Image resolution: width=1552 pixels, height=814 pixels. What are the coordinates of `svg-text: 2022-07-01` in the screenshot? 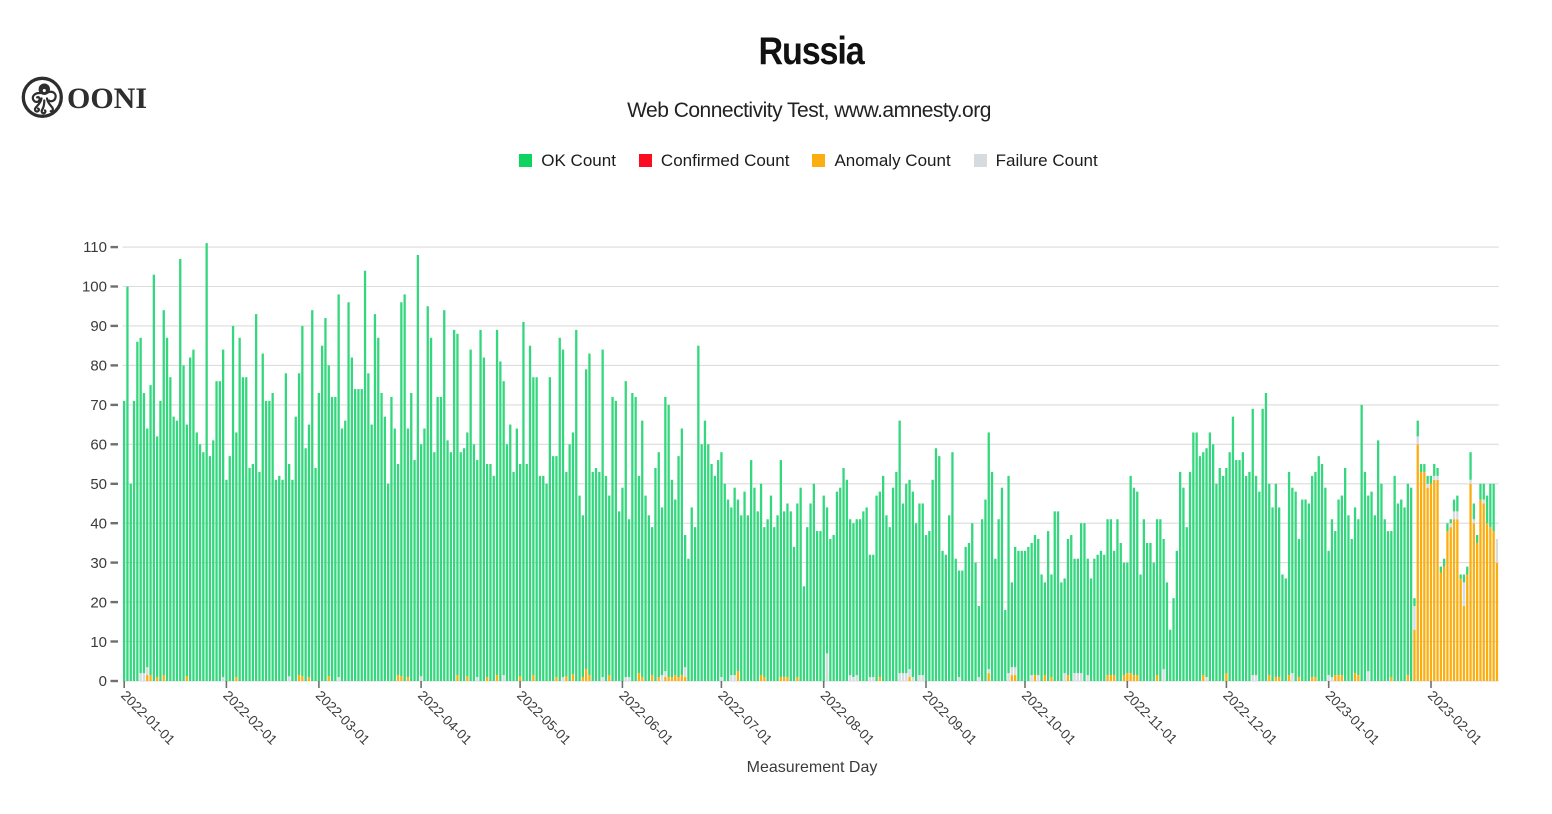 It's located at (745, 718).